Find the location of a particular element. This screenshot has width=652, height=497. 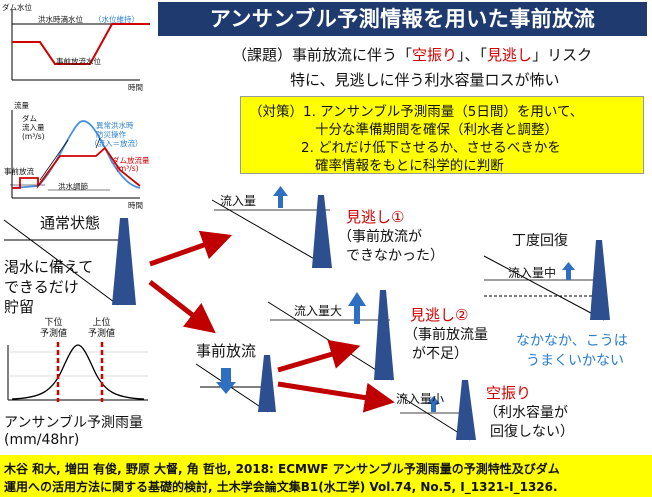

flow-arrows is located at coordinates (271, 321).